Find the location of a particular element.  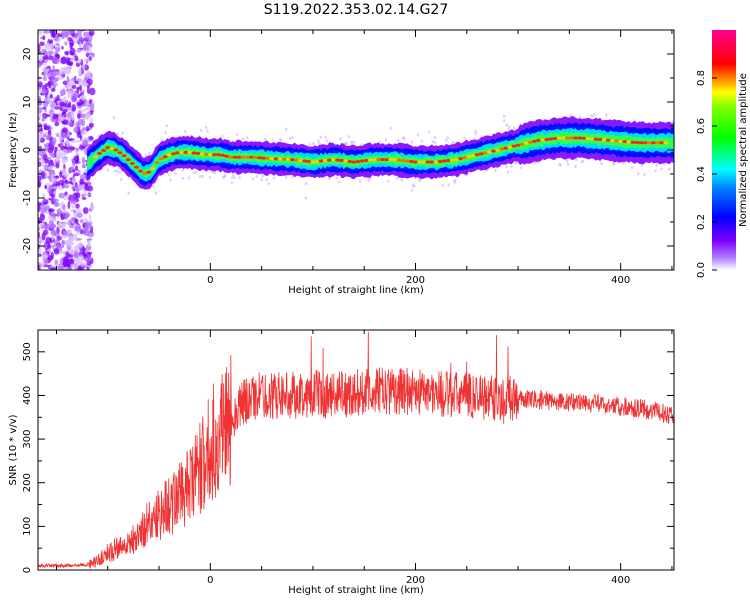

colorbar-tick-label: 0.6 is located at coordinates (701, 126).